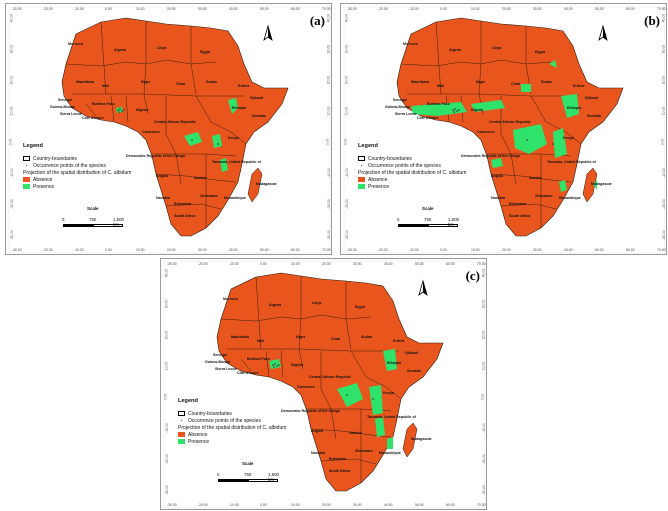 This screenshot has width=668, height=511. Describe the element at coordinates (232, 413) in the screenshot. I see `legend-row-boundaries: Country-boundaries` at that location.